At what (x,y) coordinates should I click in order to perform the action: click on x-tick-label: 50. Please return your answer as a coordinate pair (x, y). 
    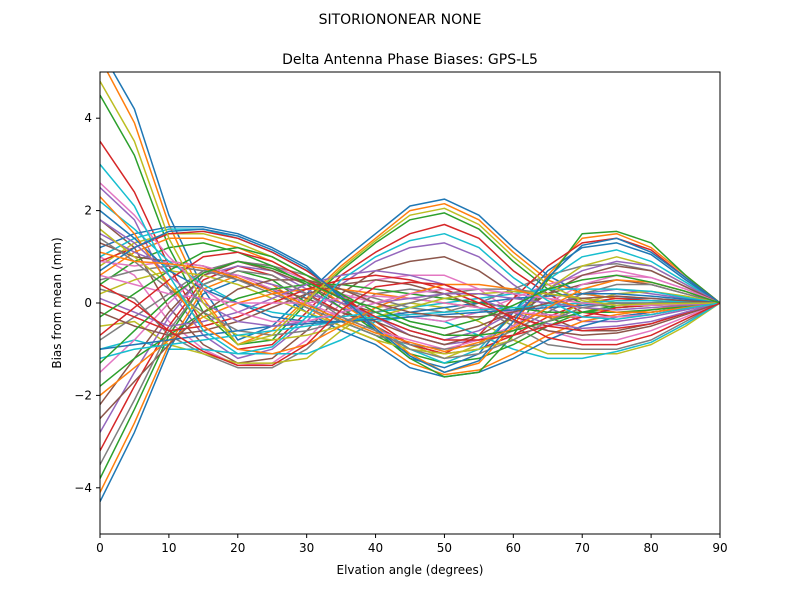
    Looking at the image, I should click on (444, 548).